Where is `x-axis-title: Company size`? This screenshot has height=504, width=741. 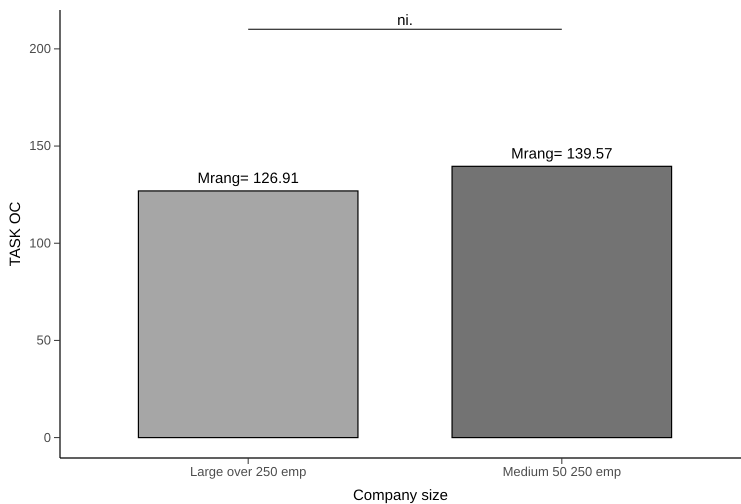
x-axis-title: Company size is located at coordinates (400, 495).